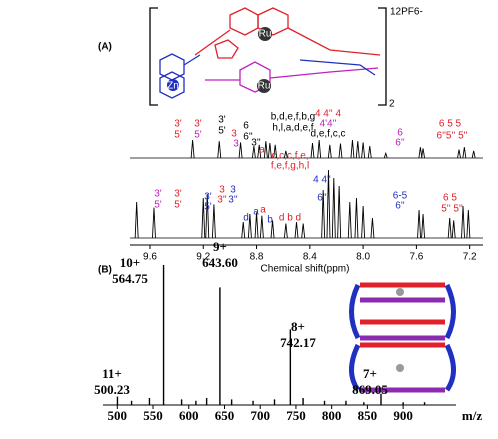  What do you see at coordinates (225, 415) in the screenshot?
I see `x-tick-label: 650` at bounding box center [225, 415].